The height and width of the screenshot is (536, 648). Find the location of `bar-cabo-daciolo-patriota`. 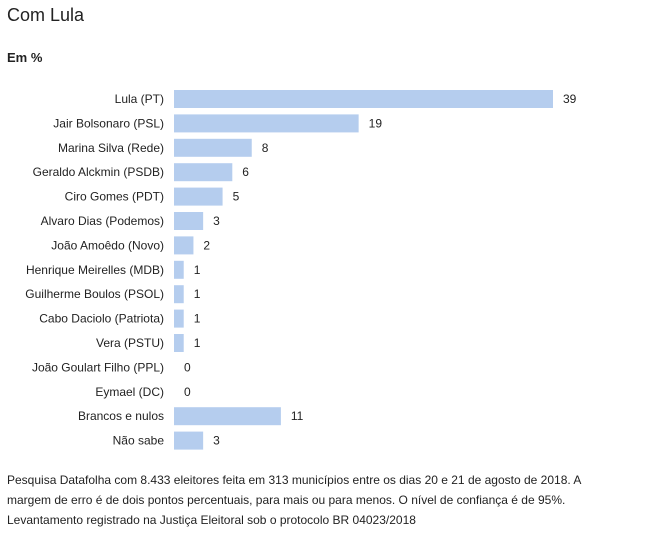

bar-cabo-daciolo-patriota is located at coordinates (179, 318).